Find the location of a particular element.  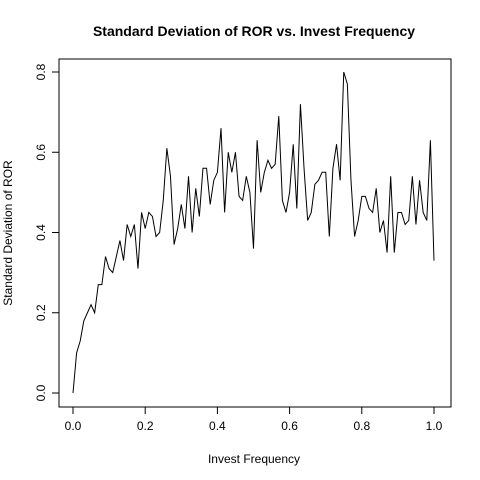

x-tick-label: 0.0 is located at coordinates (73, 426).